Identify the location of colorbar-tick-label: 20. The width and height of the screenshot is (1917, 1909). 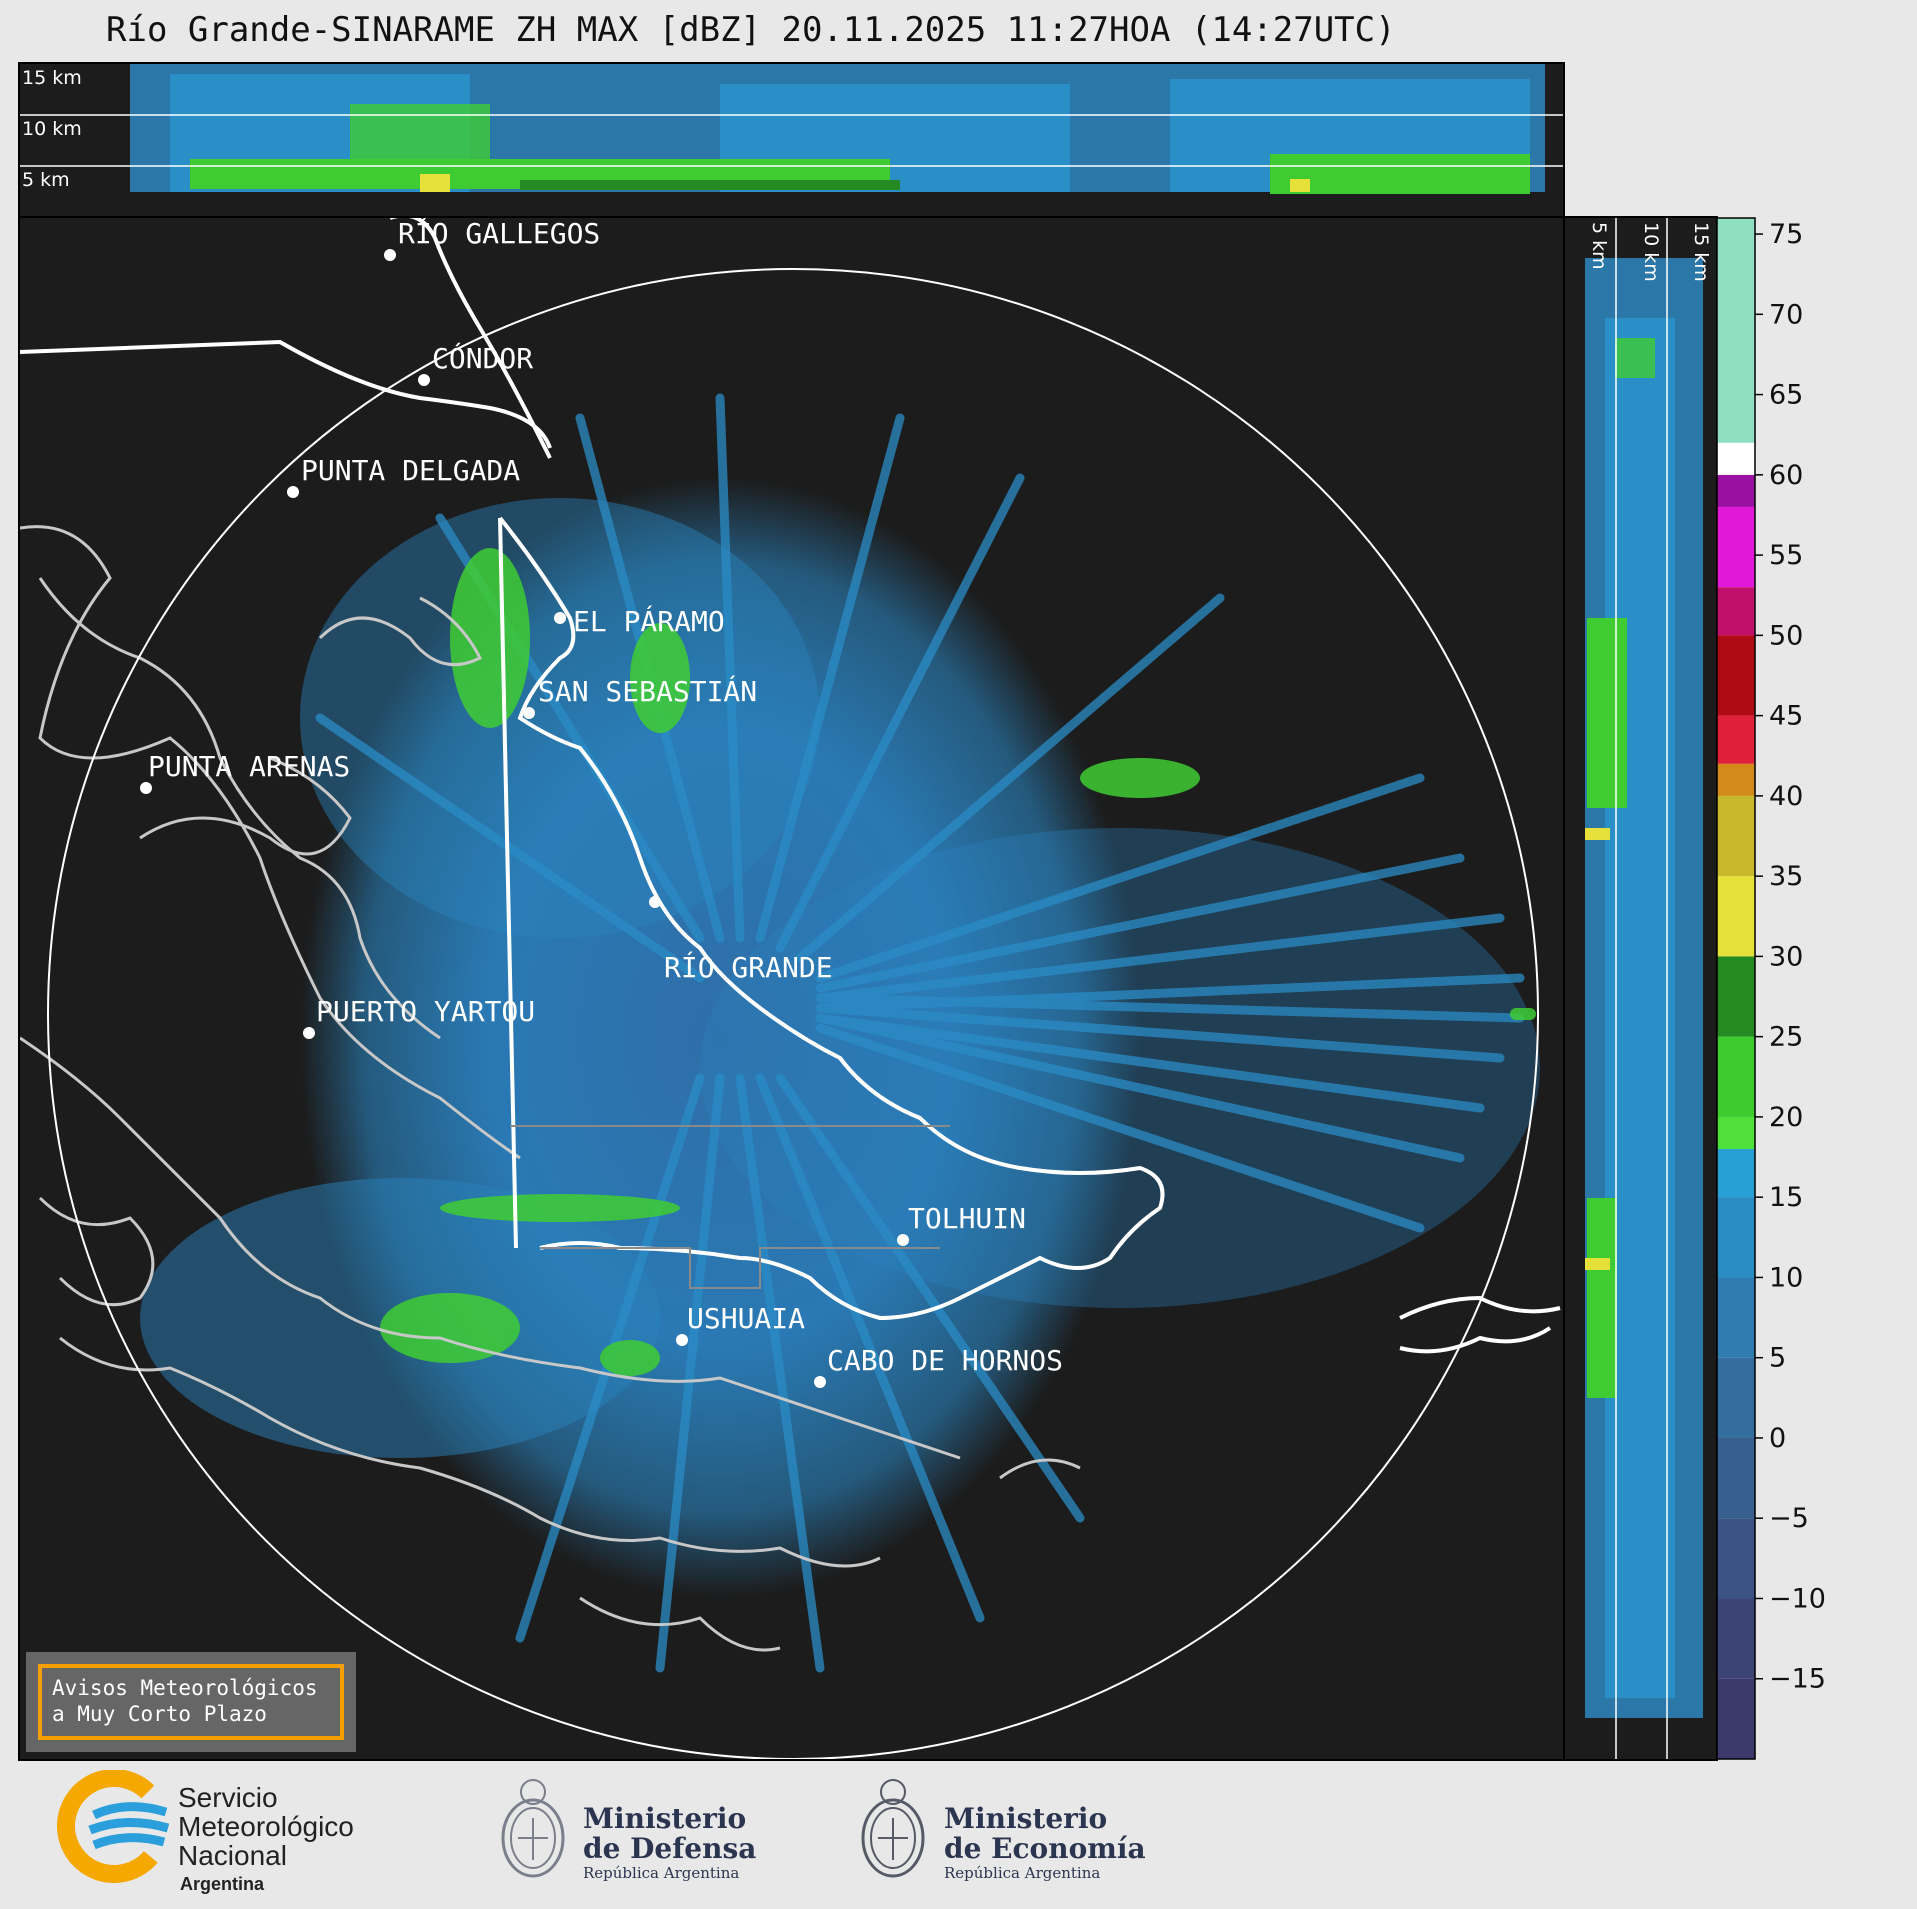
(1786, 1117).